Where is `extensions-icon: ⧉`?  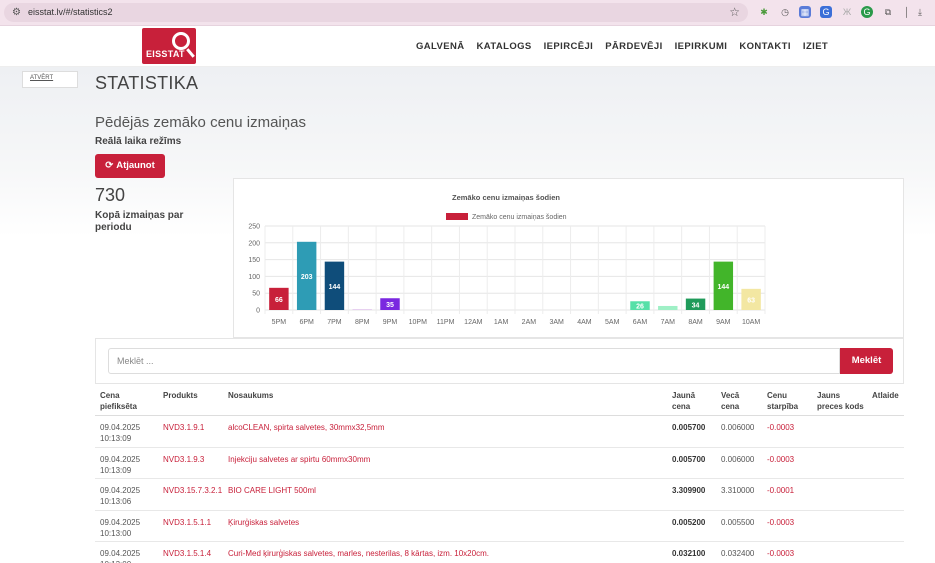 extensions-icon: ⧉ is located at coordinates (888, 12).